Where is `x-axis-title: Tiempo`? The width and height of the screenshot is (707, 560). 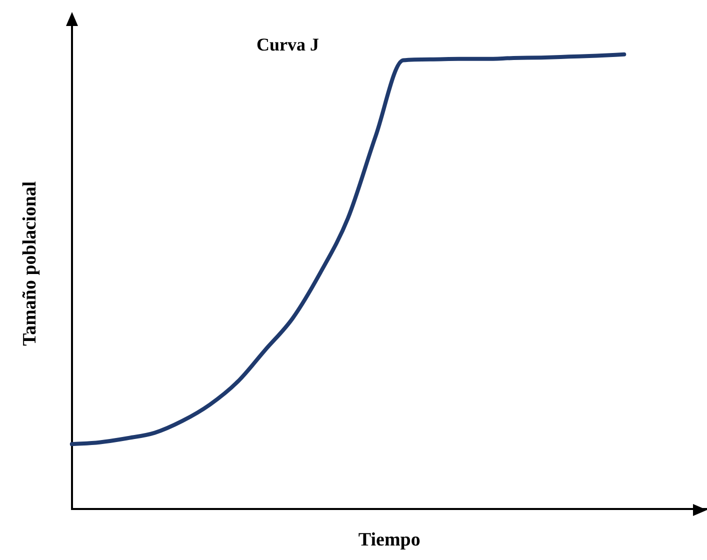
x-axis-title: Tiempo is located at coordinates (389, 540).